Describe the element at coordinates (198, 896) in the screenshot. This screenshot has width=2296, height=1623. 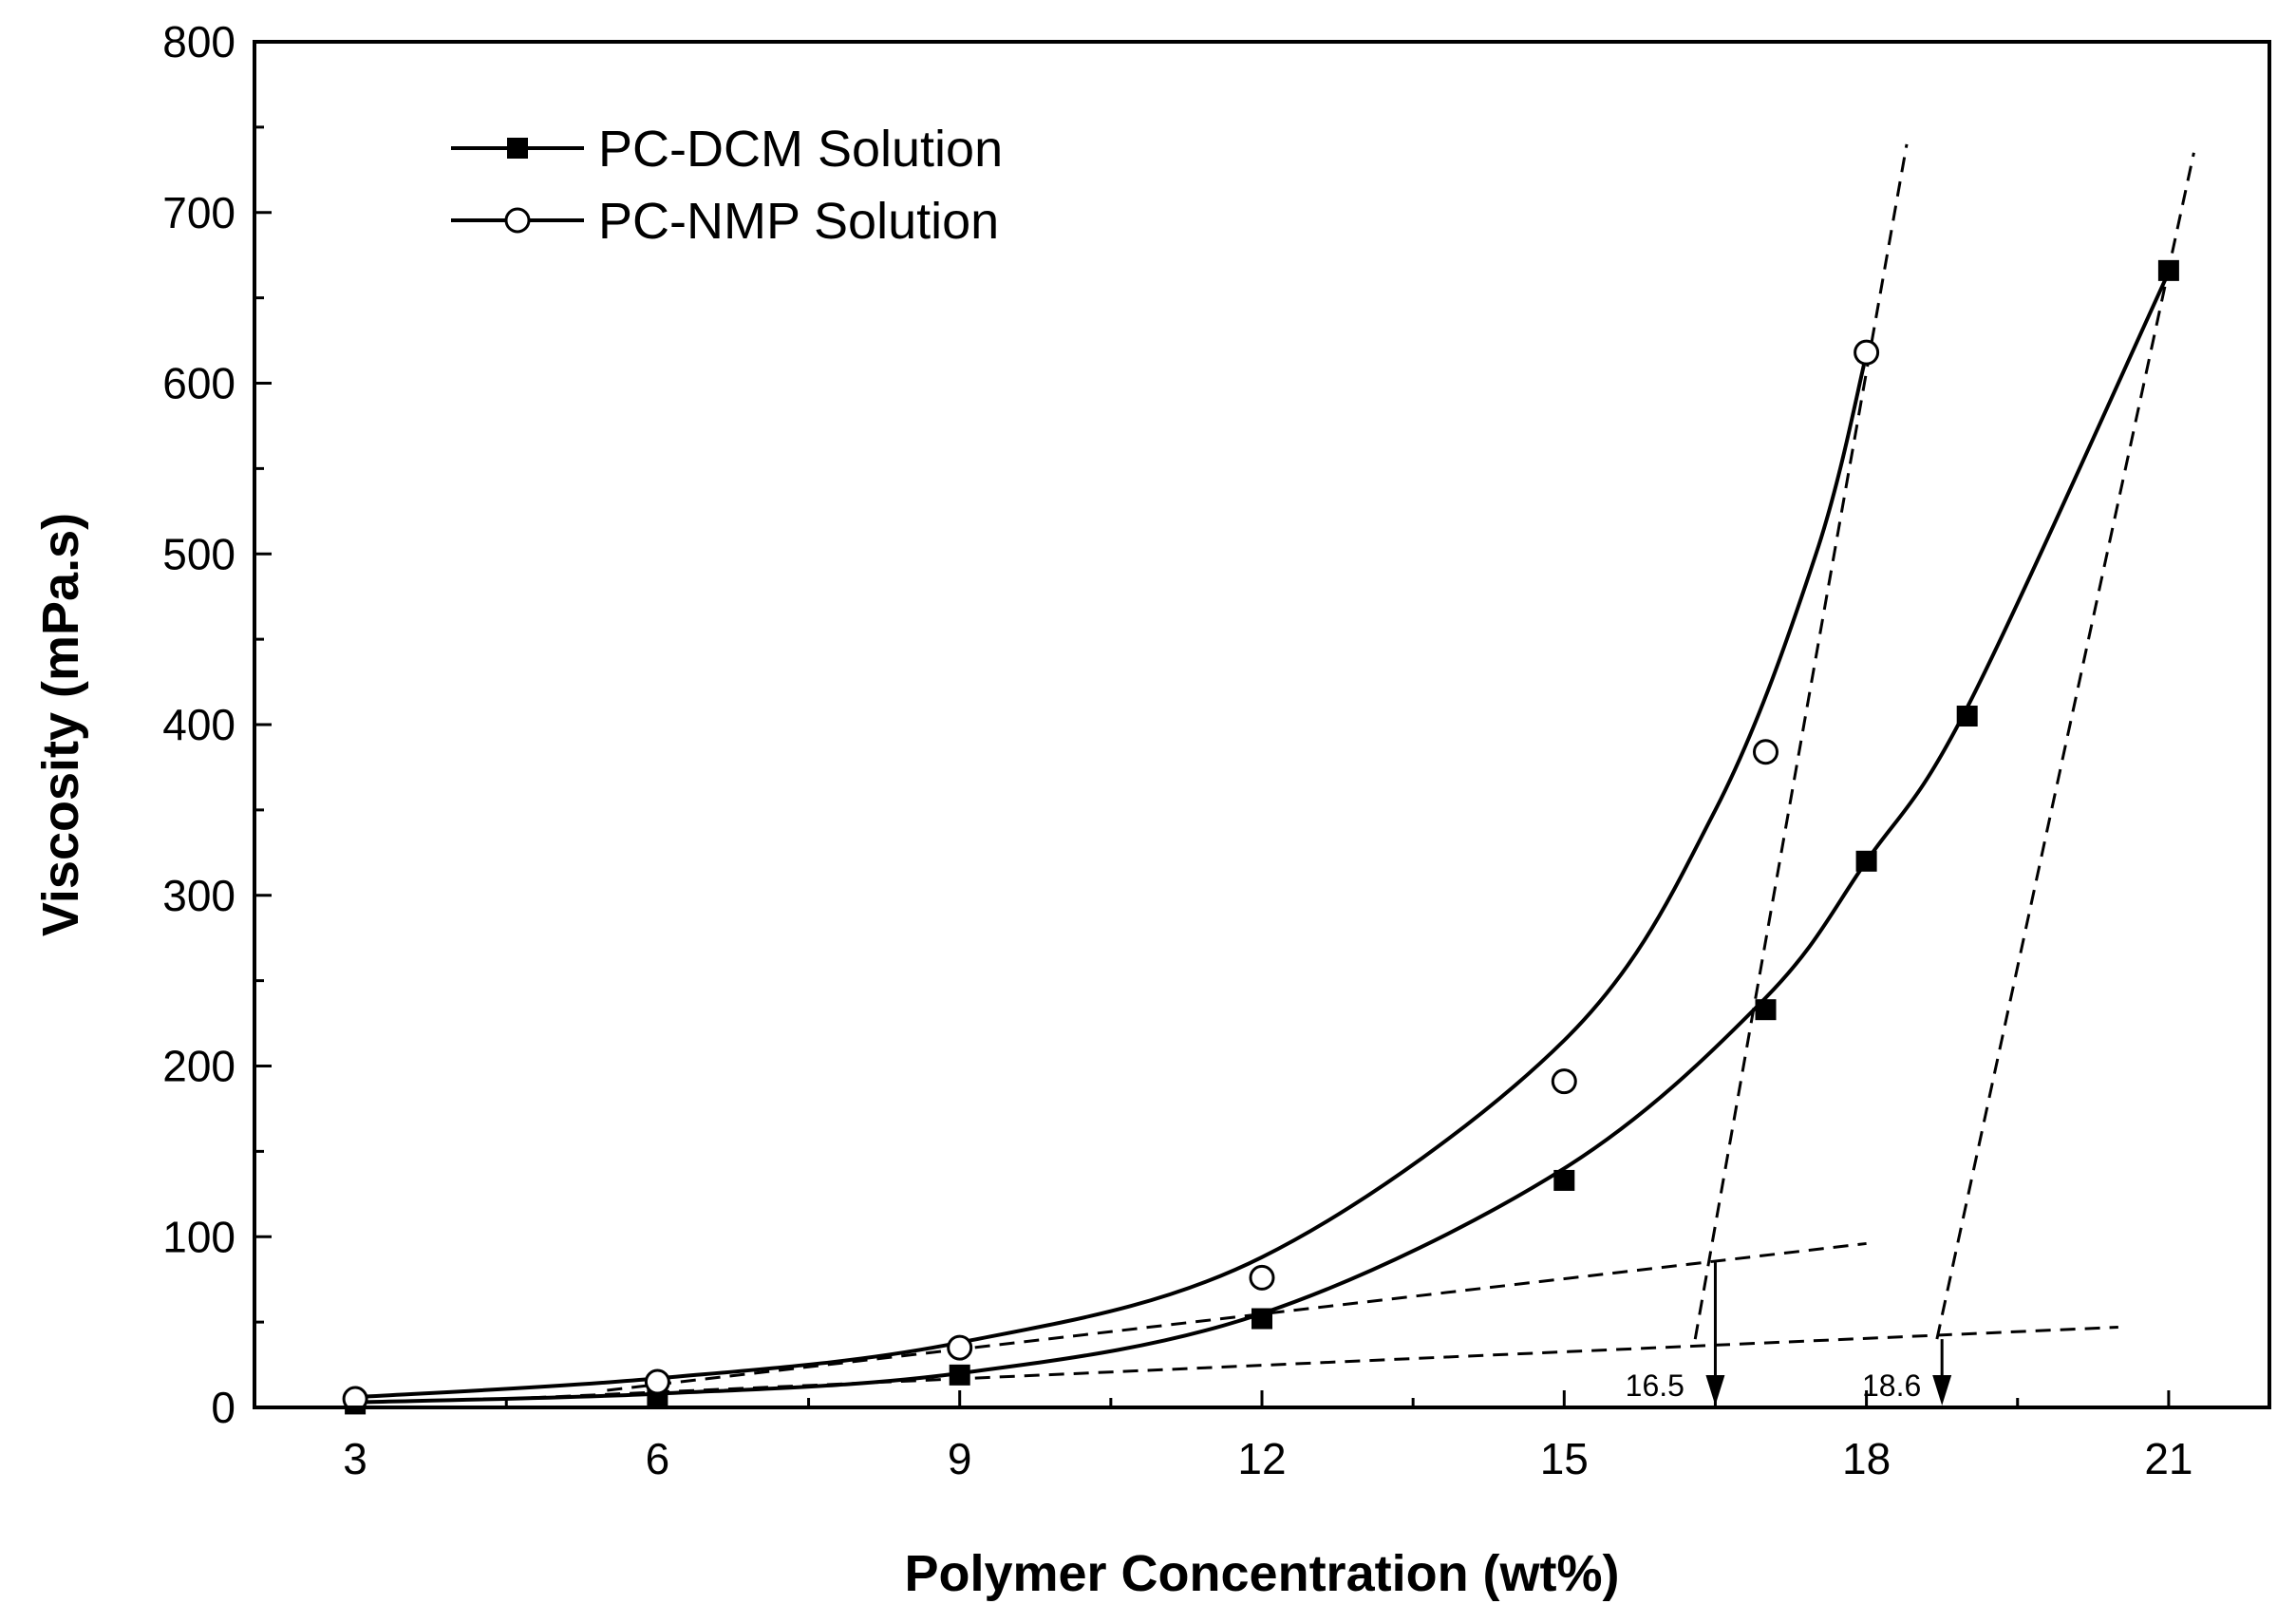
I see `y-tick-label: 300` at that location.